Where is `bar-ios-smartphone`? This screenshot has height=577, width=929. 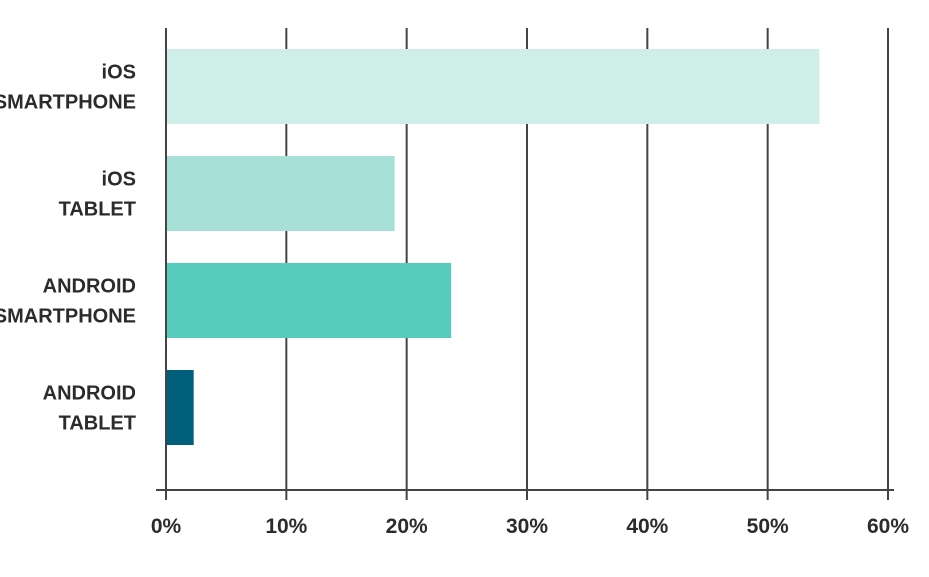
bar-ios-smartphone is located at coordinates (493, 86).